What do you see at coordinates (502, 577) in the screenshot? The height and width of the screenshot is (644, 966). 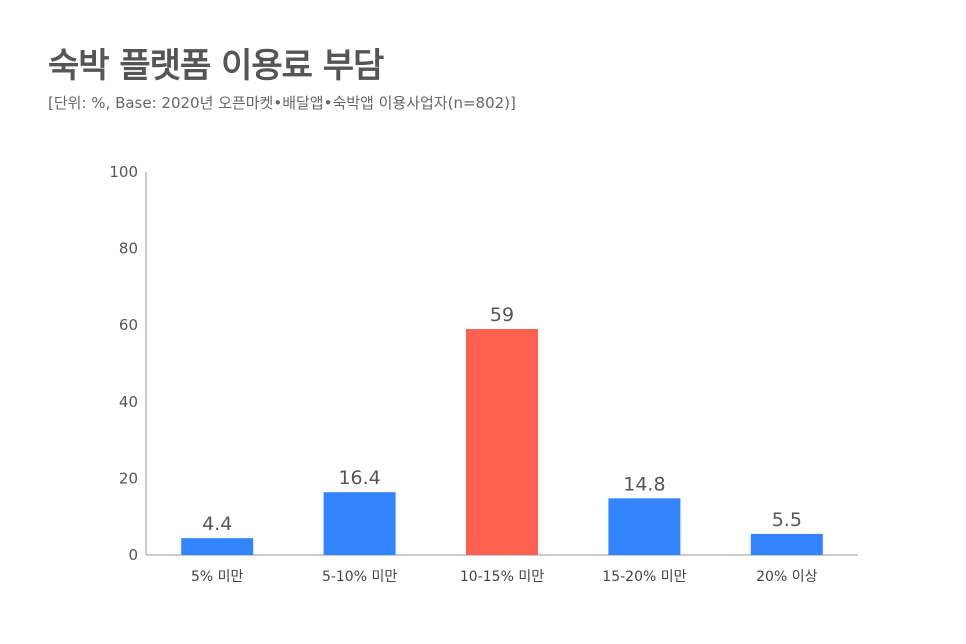 I see `x-category-label: 10-15% 미만` at bounding box center [502, 577].